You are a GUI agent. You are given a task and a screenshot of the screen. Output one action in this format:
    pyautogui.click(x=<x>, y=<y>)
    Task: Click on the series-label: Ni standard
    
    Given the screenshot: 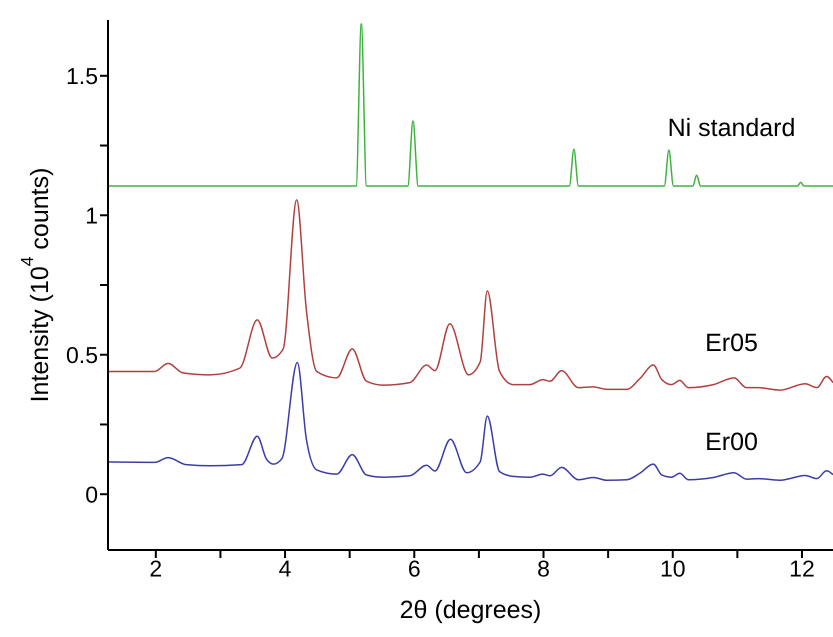 What is the action you would take?
    pyautogui.click(x=732, y=128)
    